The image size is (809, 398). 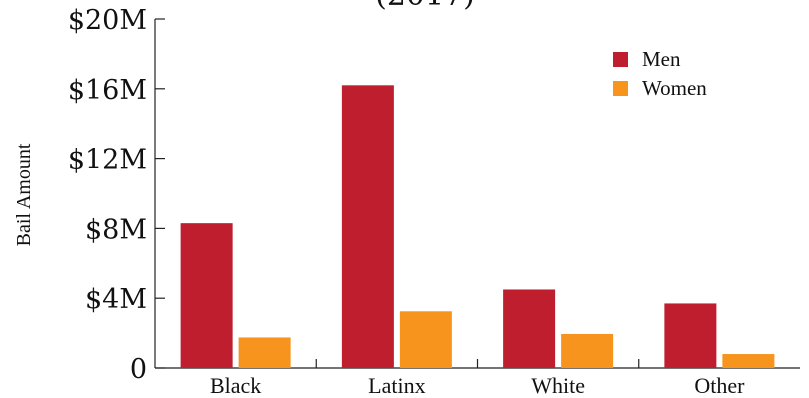 I want to click on y-tick-label: $8M, so click(x=116, y=229).